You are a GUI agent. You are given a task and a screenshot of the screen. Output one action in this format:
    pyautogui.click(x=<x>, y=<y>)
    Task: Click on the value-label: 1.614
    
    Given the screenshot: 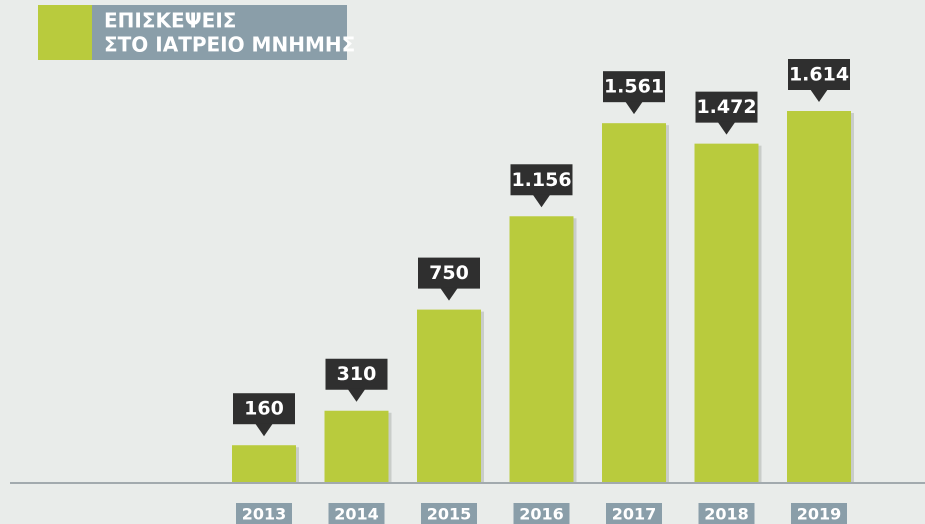 What is the action you would take?
    pyautogui.click(x=819, y=75)
    